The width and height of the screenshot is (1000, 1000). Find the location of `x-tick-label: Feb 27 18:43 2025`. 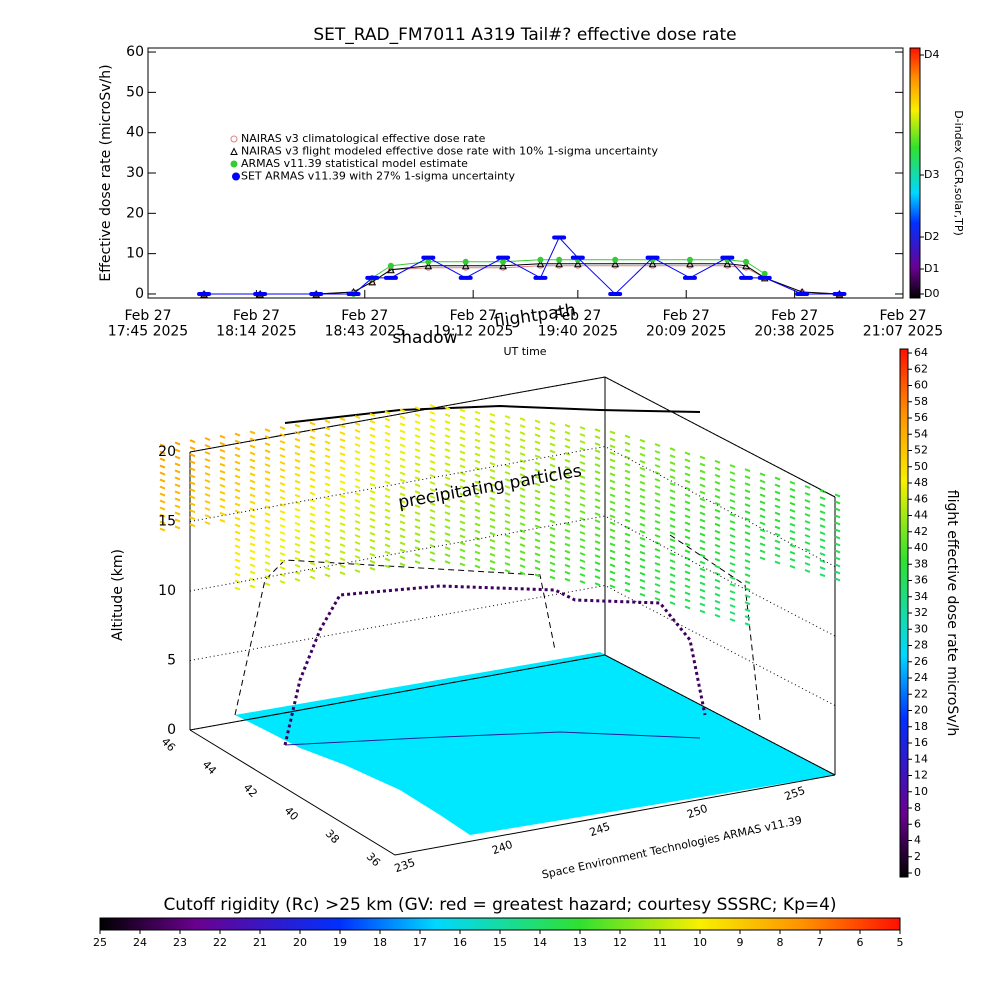

x-tick-label: Feb 27 18:43 2025 is located at coordinates (365, 323).